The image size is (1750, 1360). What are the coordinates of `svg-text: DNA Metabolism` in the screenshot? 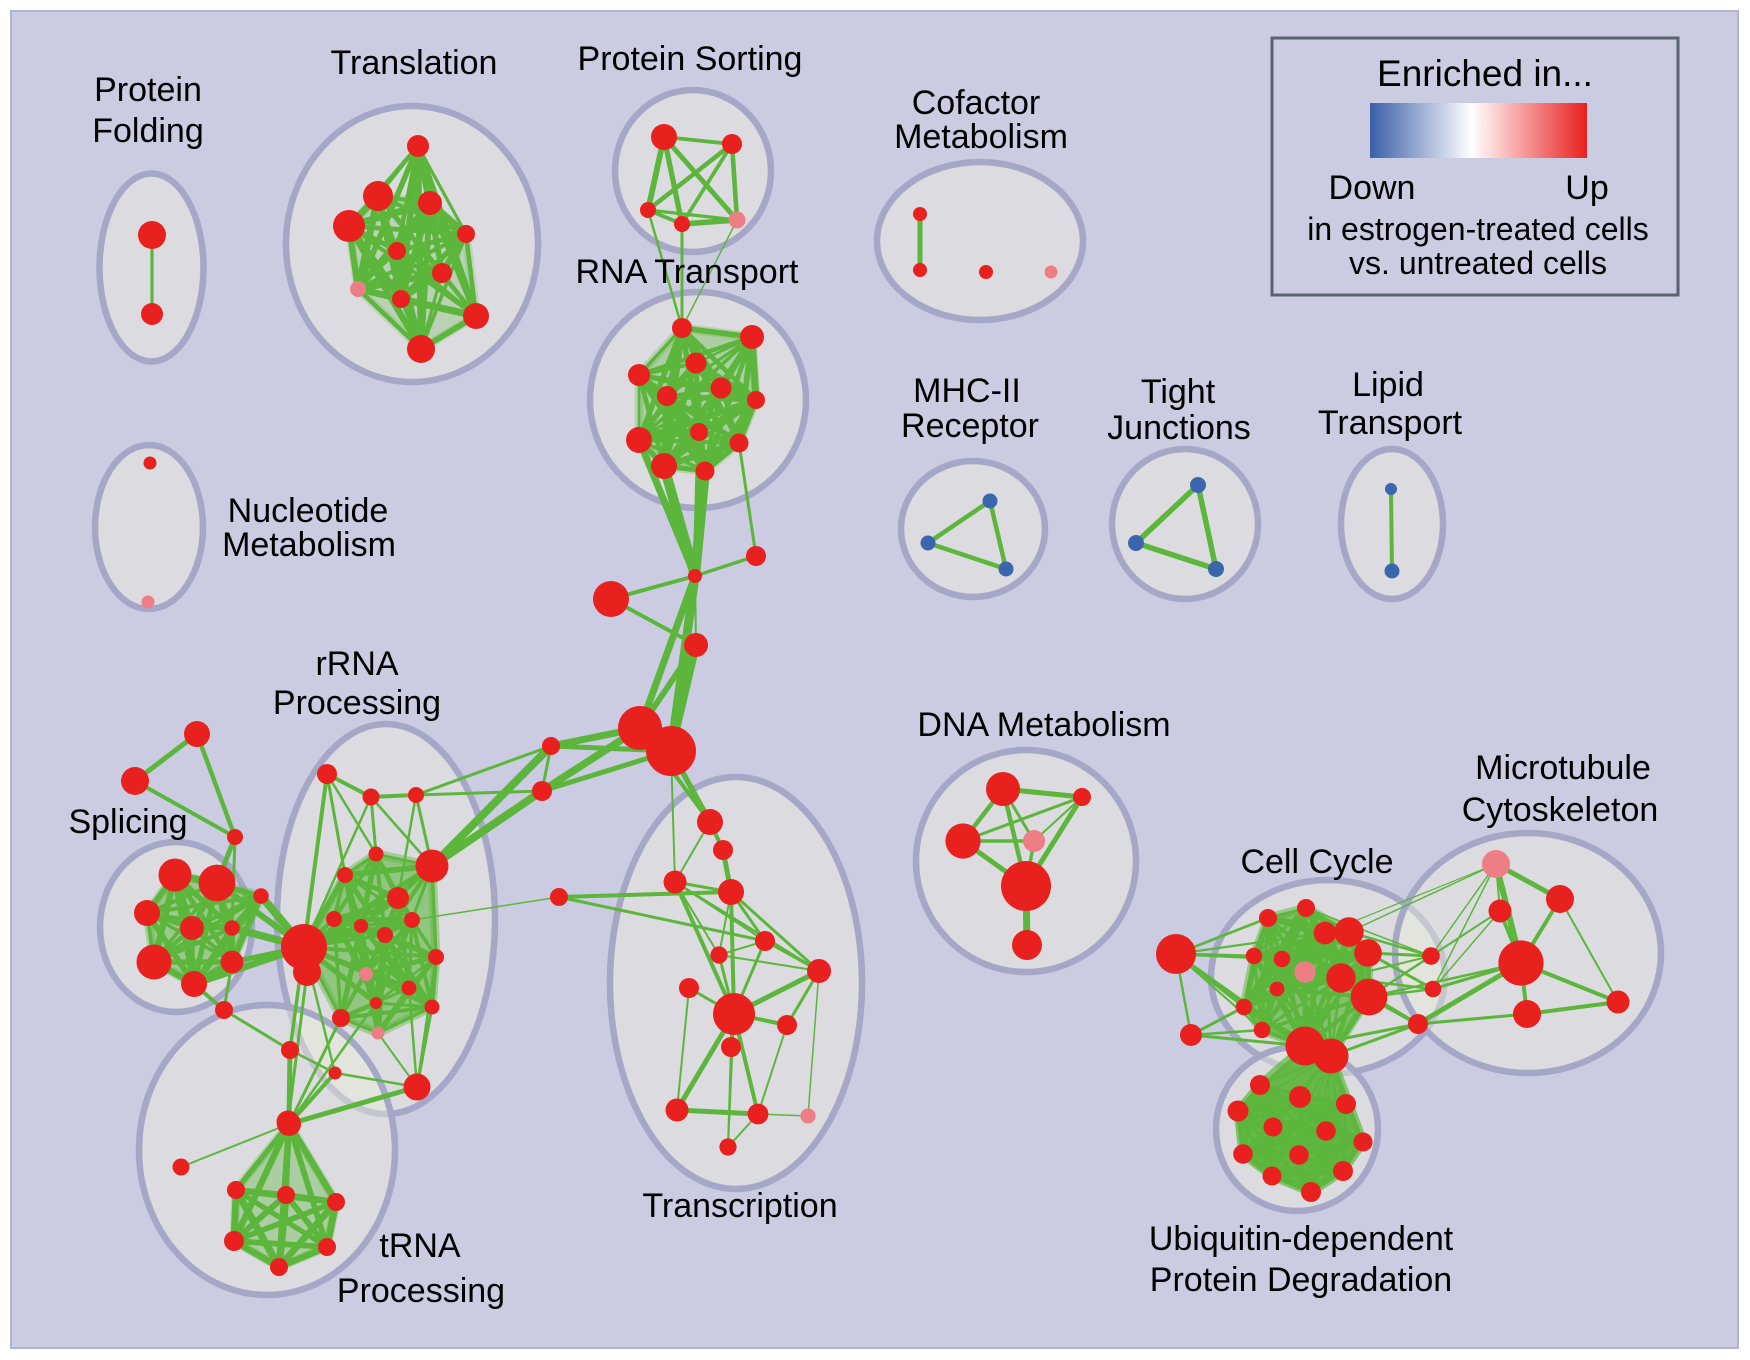 It's located at (1043, 725).